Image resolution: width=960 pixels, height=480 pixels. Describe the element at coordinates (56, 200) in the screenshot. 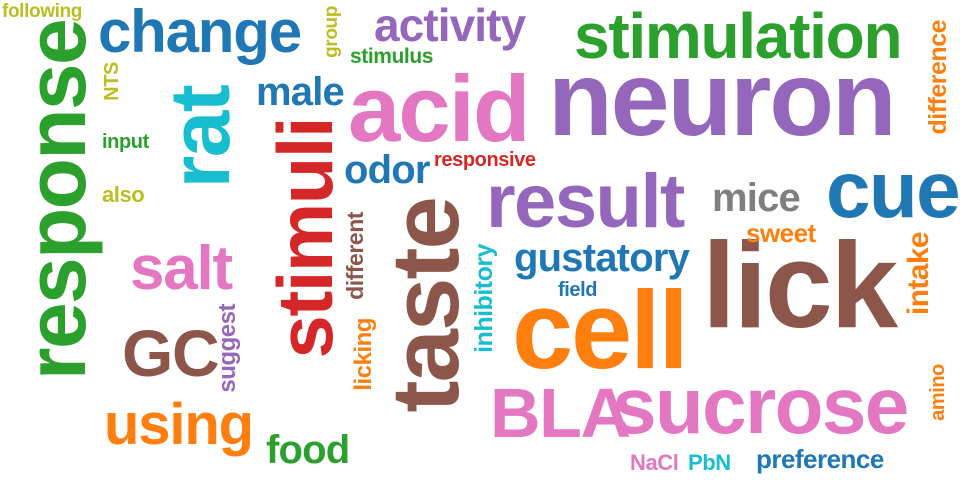

I see `word-response: response` at that location.